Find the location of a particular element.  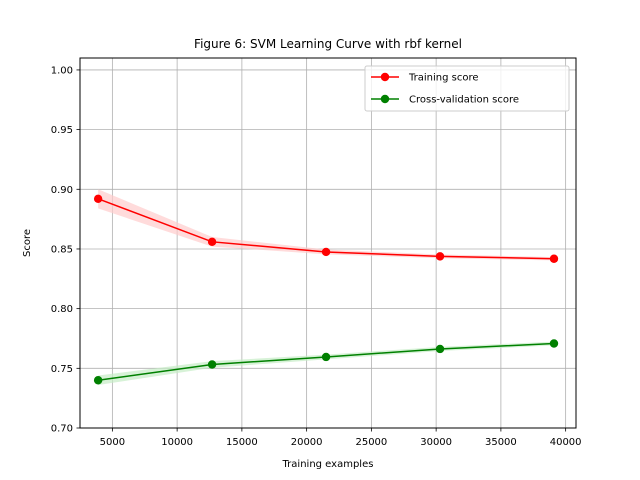

x-tick-label: 20000 is located at coordinates (307, 442).